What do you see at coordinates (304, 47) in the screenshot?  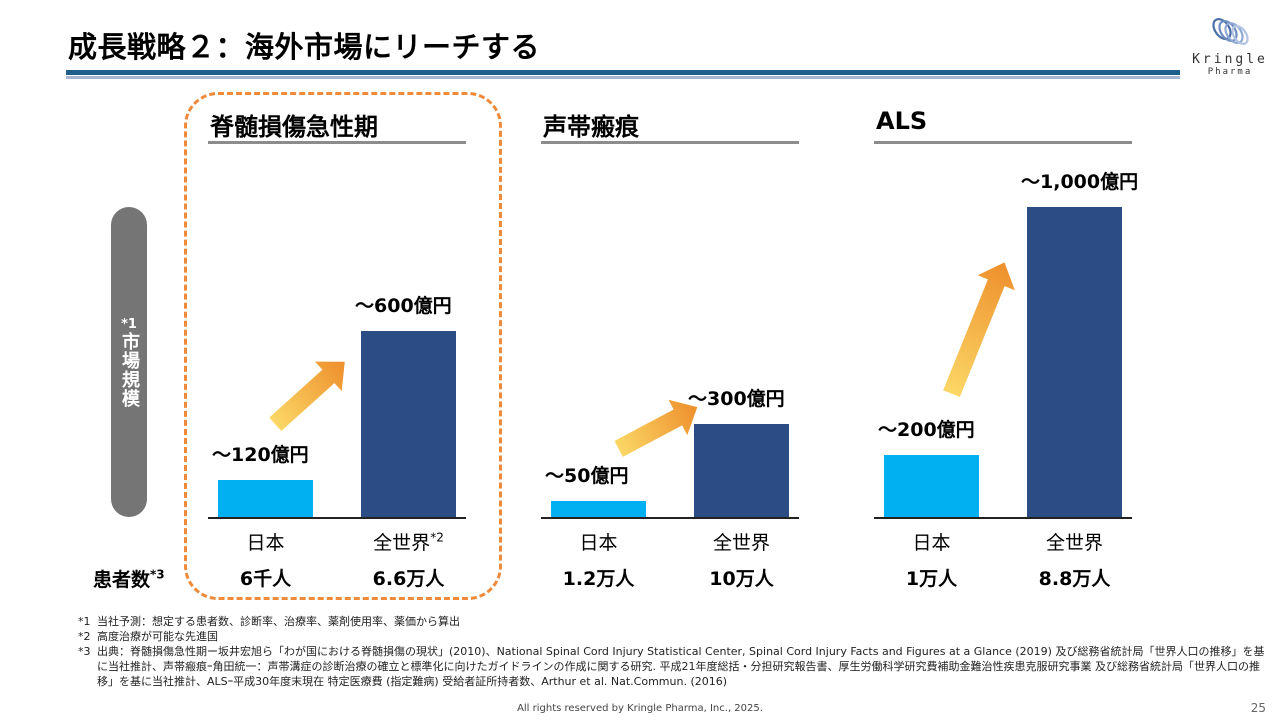 I see `slide-title: 成長戦略２：海外市場にリーチする` at bounding box center [304, 47].